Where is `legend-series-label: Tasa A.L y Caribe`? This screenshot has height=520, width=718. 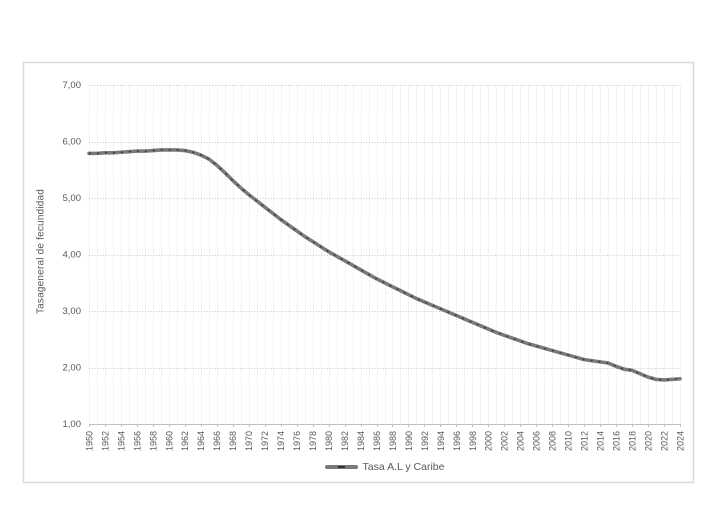 legend-series-label: Tasa A.L y Caribe is located at coordinates (403, 467).